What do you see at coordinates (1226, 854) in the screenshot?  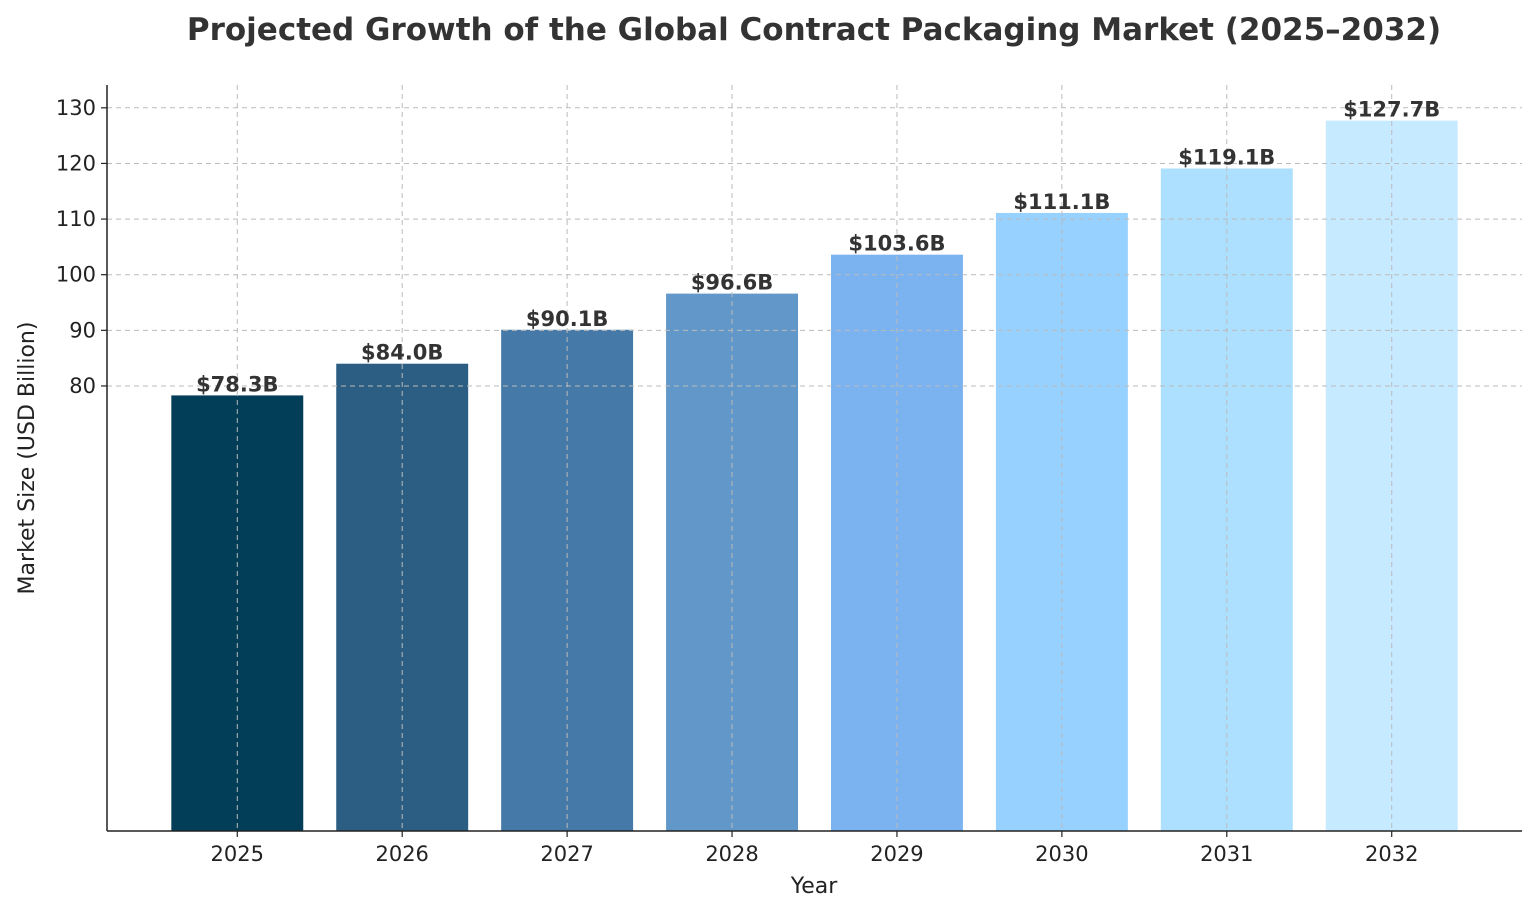 I see `x-tick-label: 2031` at bounding box center [1226, 854].